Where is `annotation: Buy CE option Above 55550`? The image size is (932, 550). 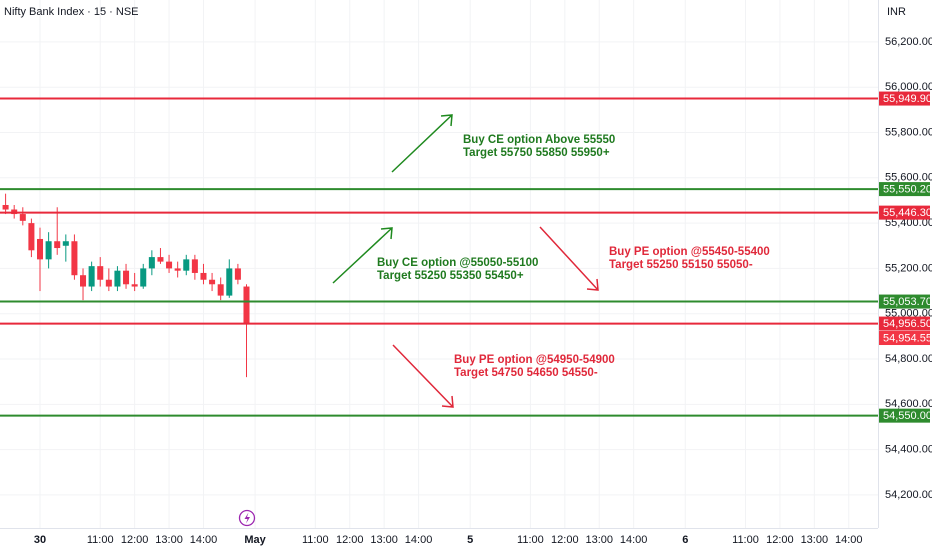
annotation: Buy CE option Above 55550 is located at coordinates (539, 140).